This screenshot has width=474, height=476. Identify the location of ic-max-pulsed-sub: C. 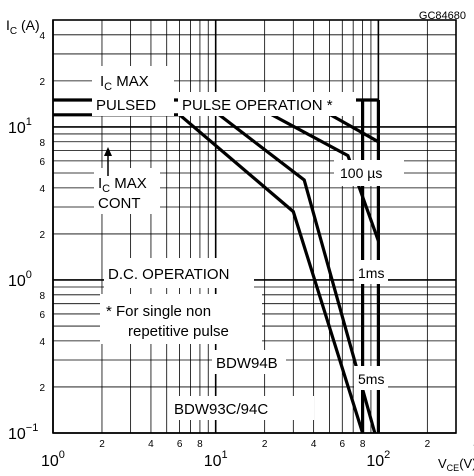
(108, 87).